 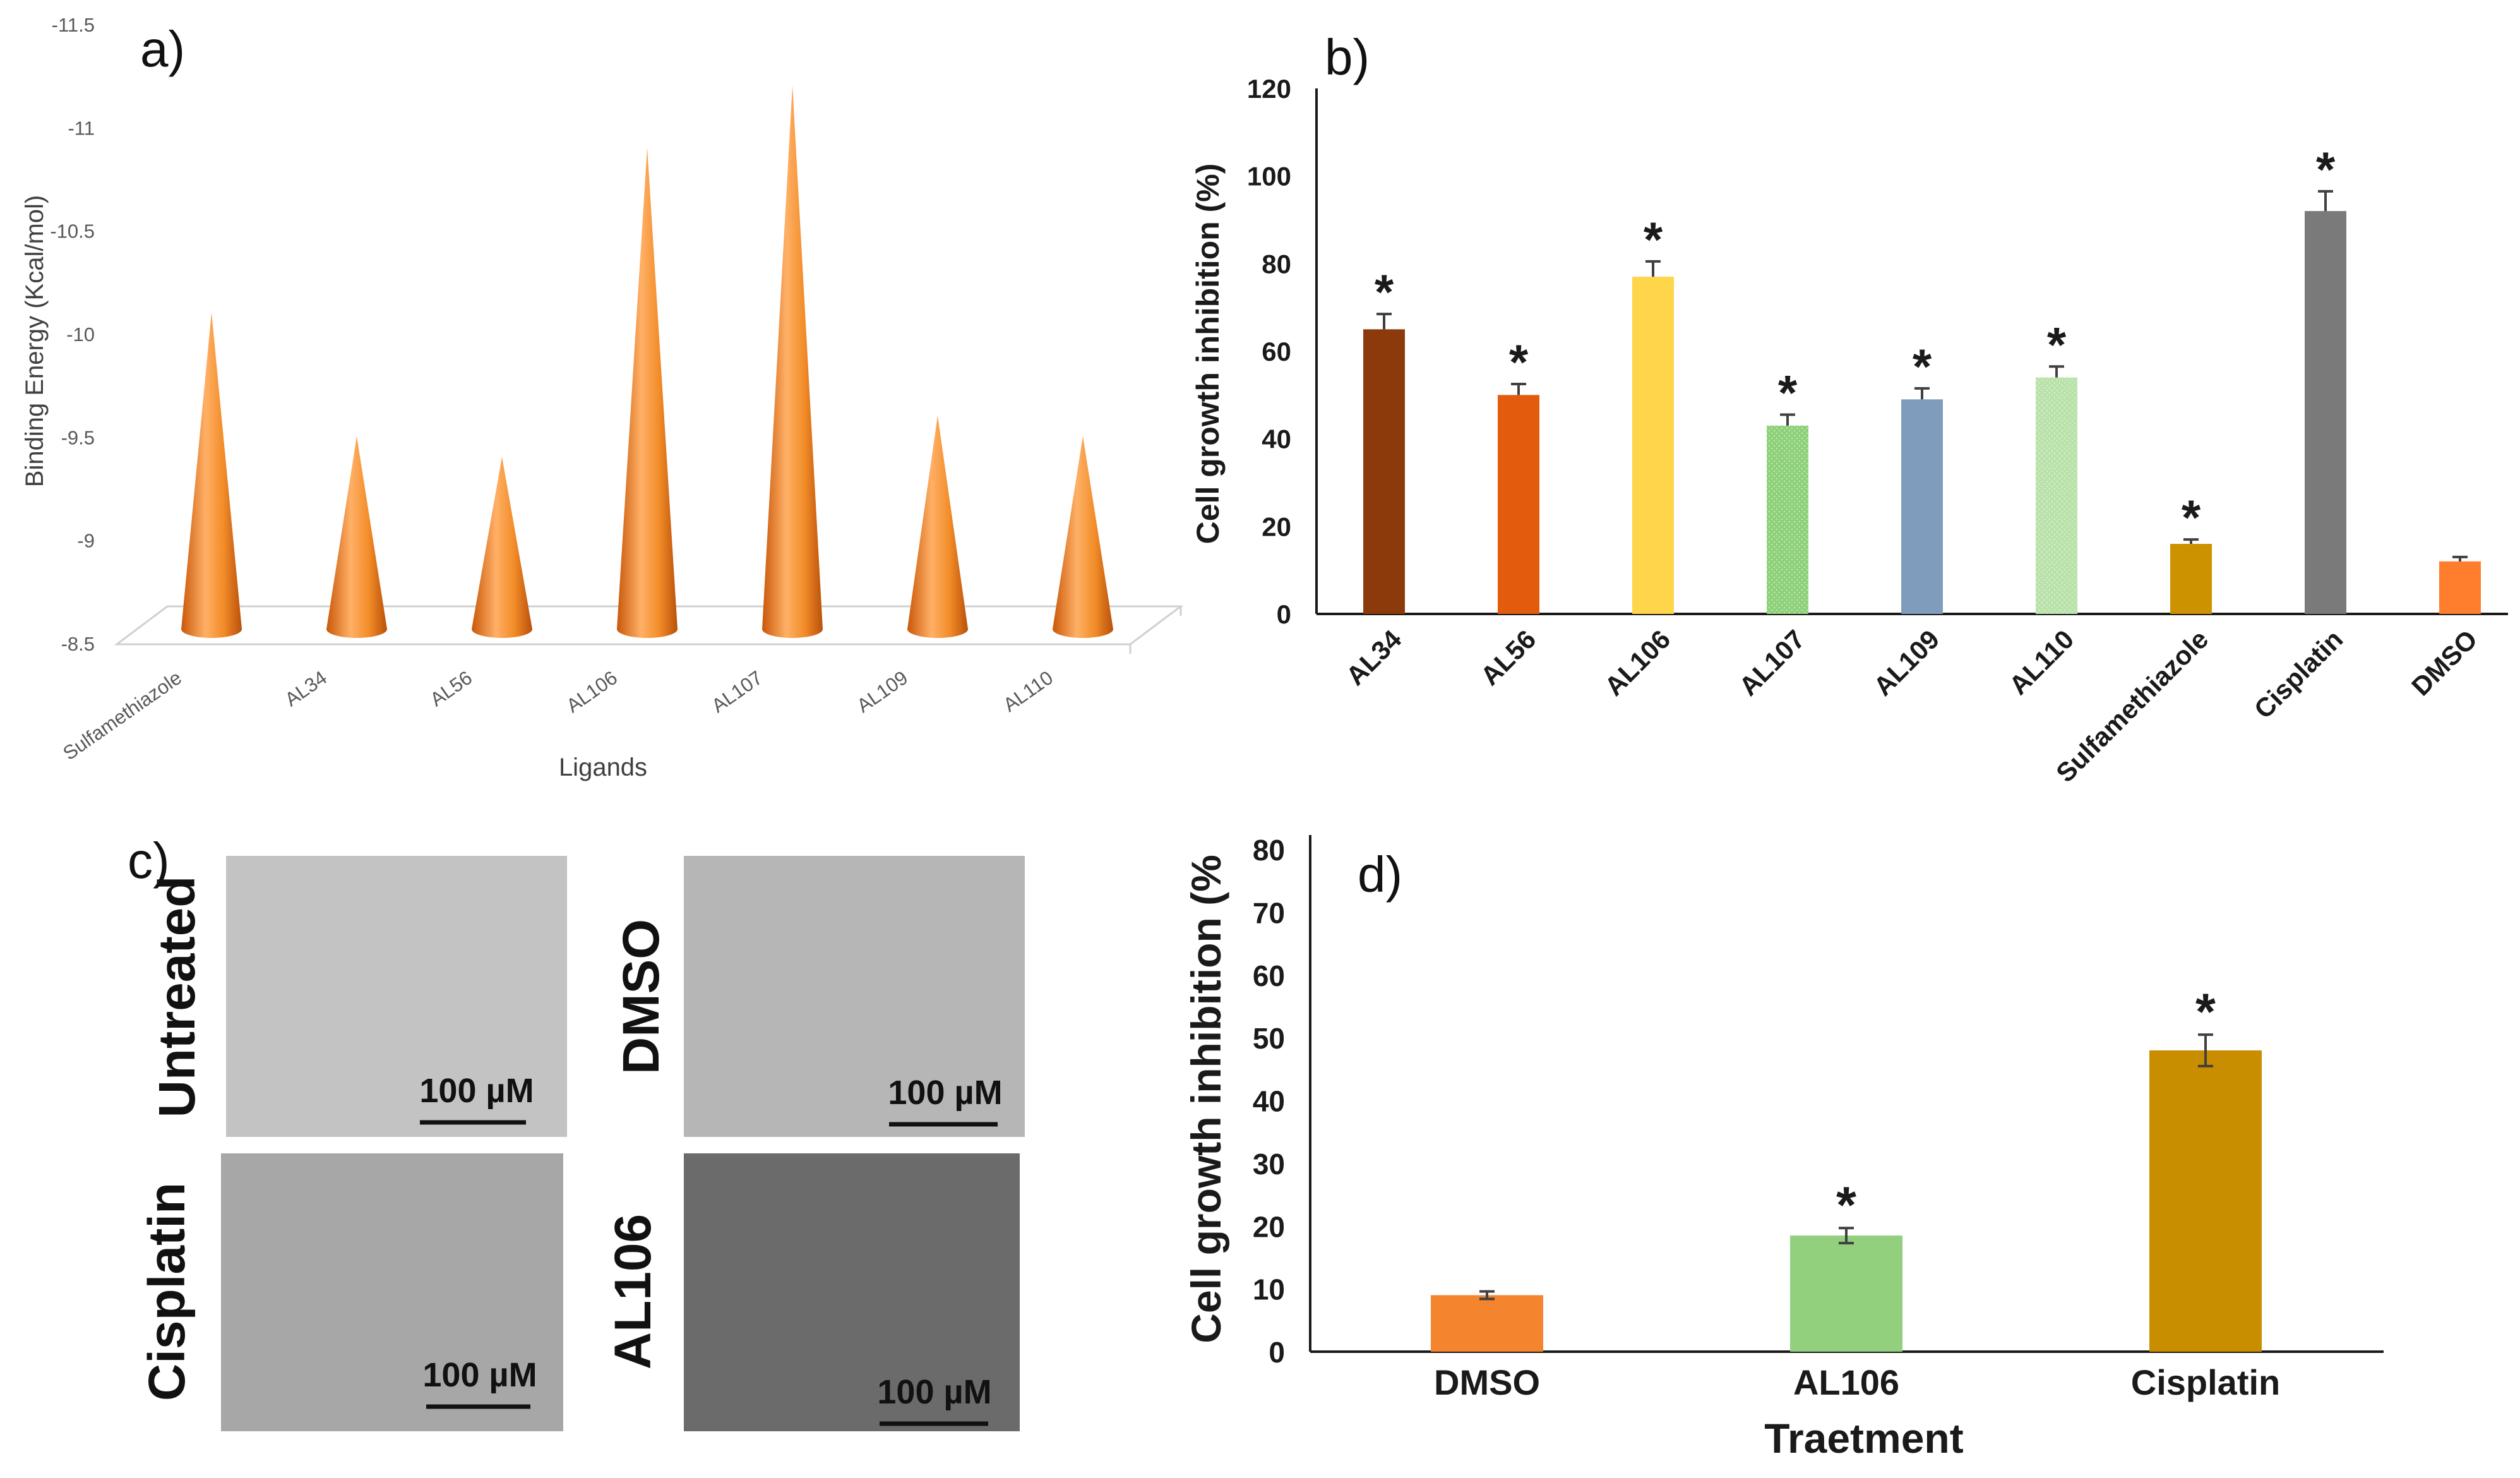 What do you see at coordinates (603, 767) in the screenshot?
I see `panel-a-x-axis-label: Ligands` at bounding box center [603, 767].